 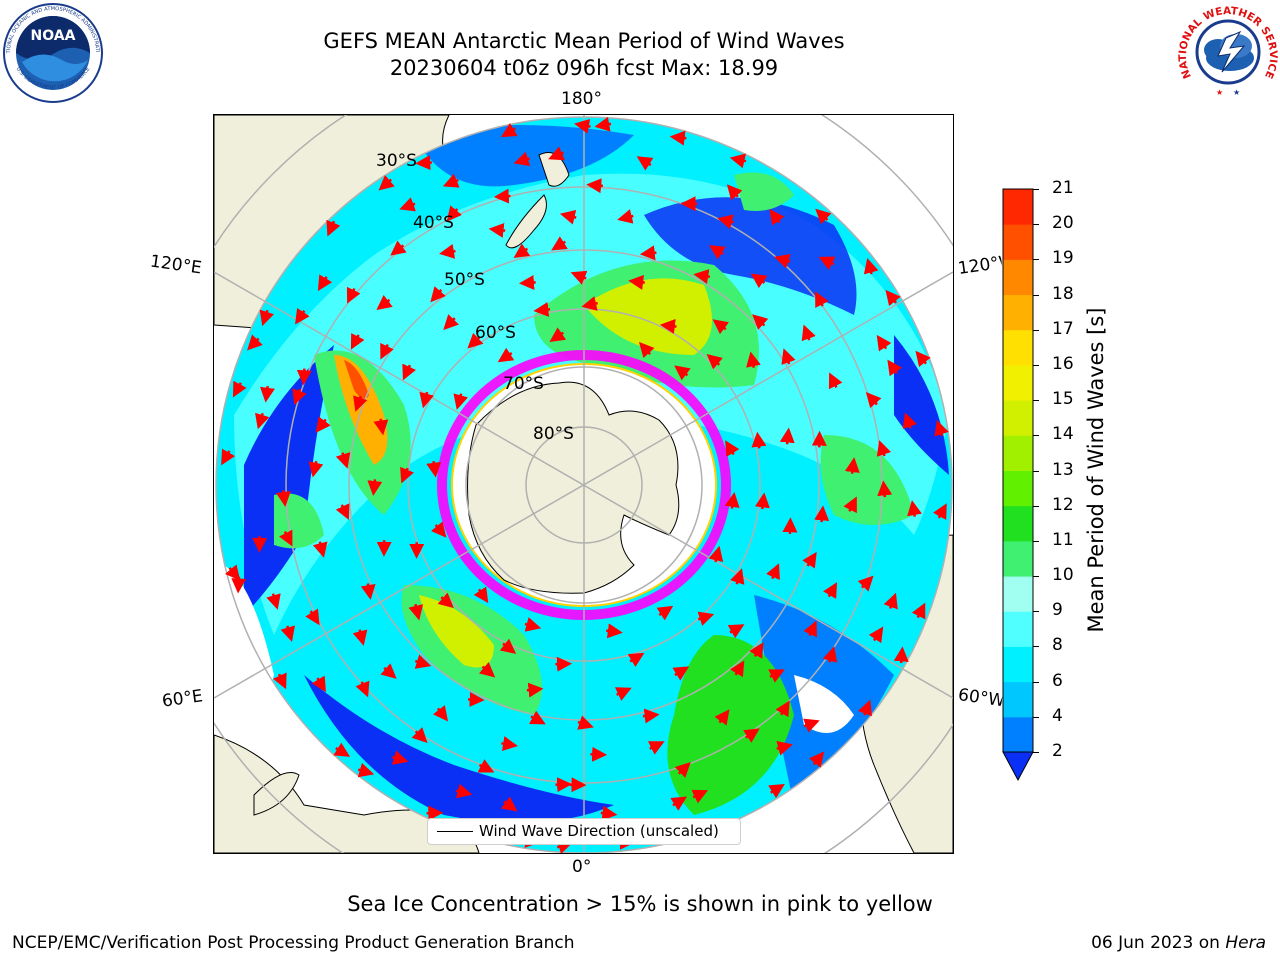 I want to click on nws-logo: NATIONAL WEATHER SERVICE ★ ★, so click(x=1228, y=52).